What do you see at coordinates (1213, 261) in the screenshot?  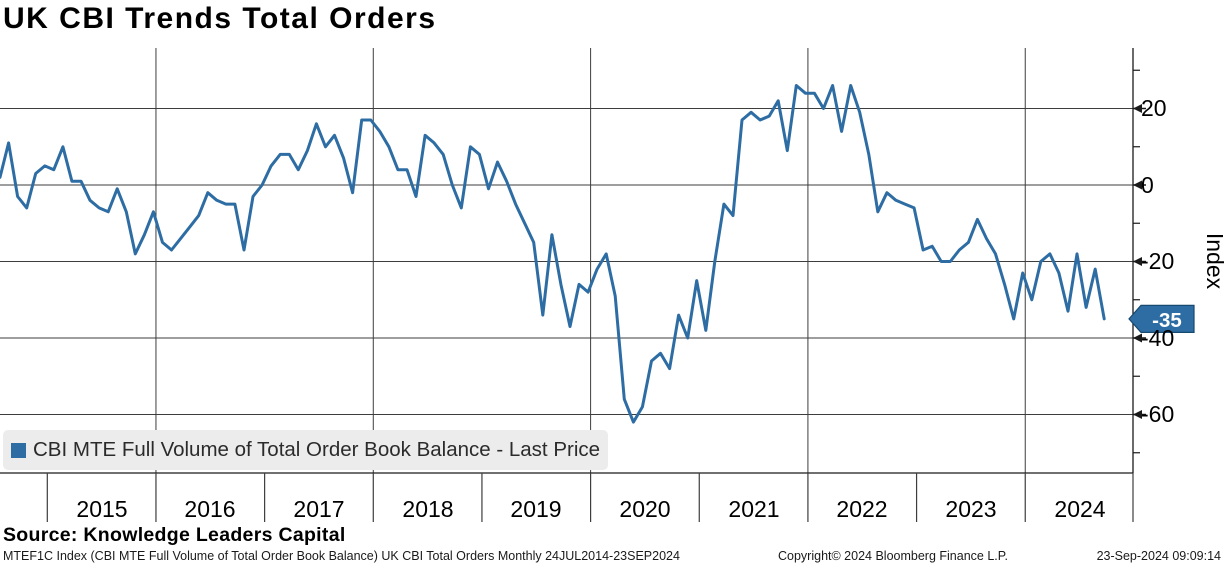 I see `y-axis-title: Index` at bounding box center [1213, 261].